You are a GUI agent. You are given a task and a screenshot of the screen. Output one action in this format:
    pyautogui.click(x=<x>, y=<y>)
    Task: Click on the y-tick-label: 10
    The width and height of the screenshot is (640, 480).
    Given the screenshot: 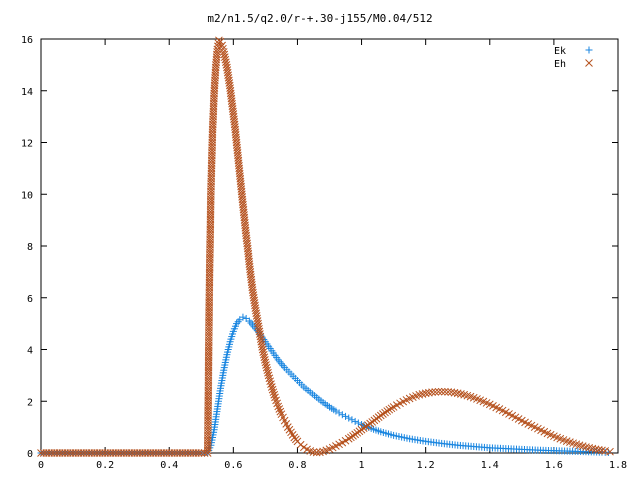 What is the action you would take?
    pyautogui.click(x=27, y=195)
    